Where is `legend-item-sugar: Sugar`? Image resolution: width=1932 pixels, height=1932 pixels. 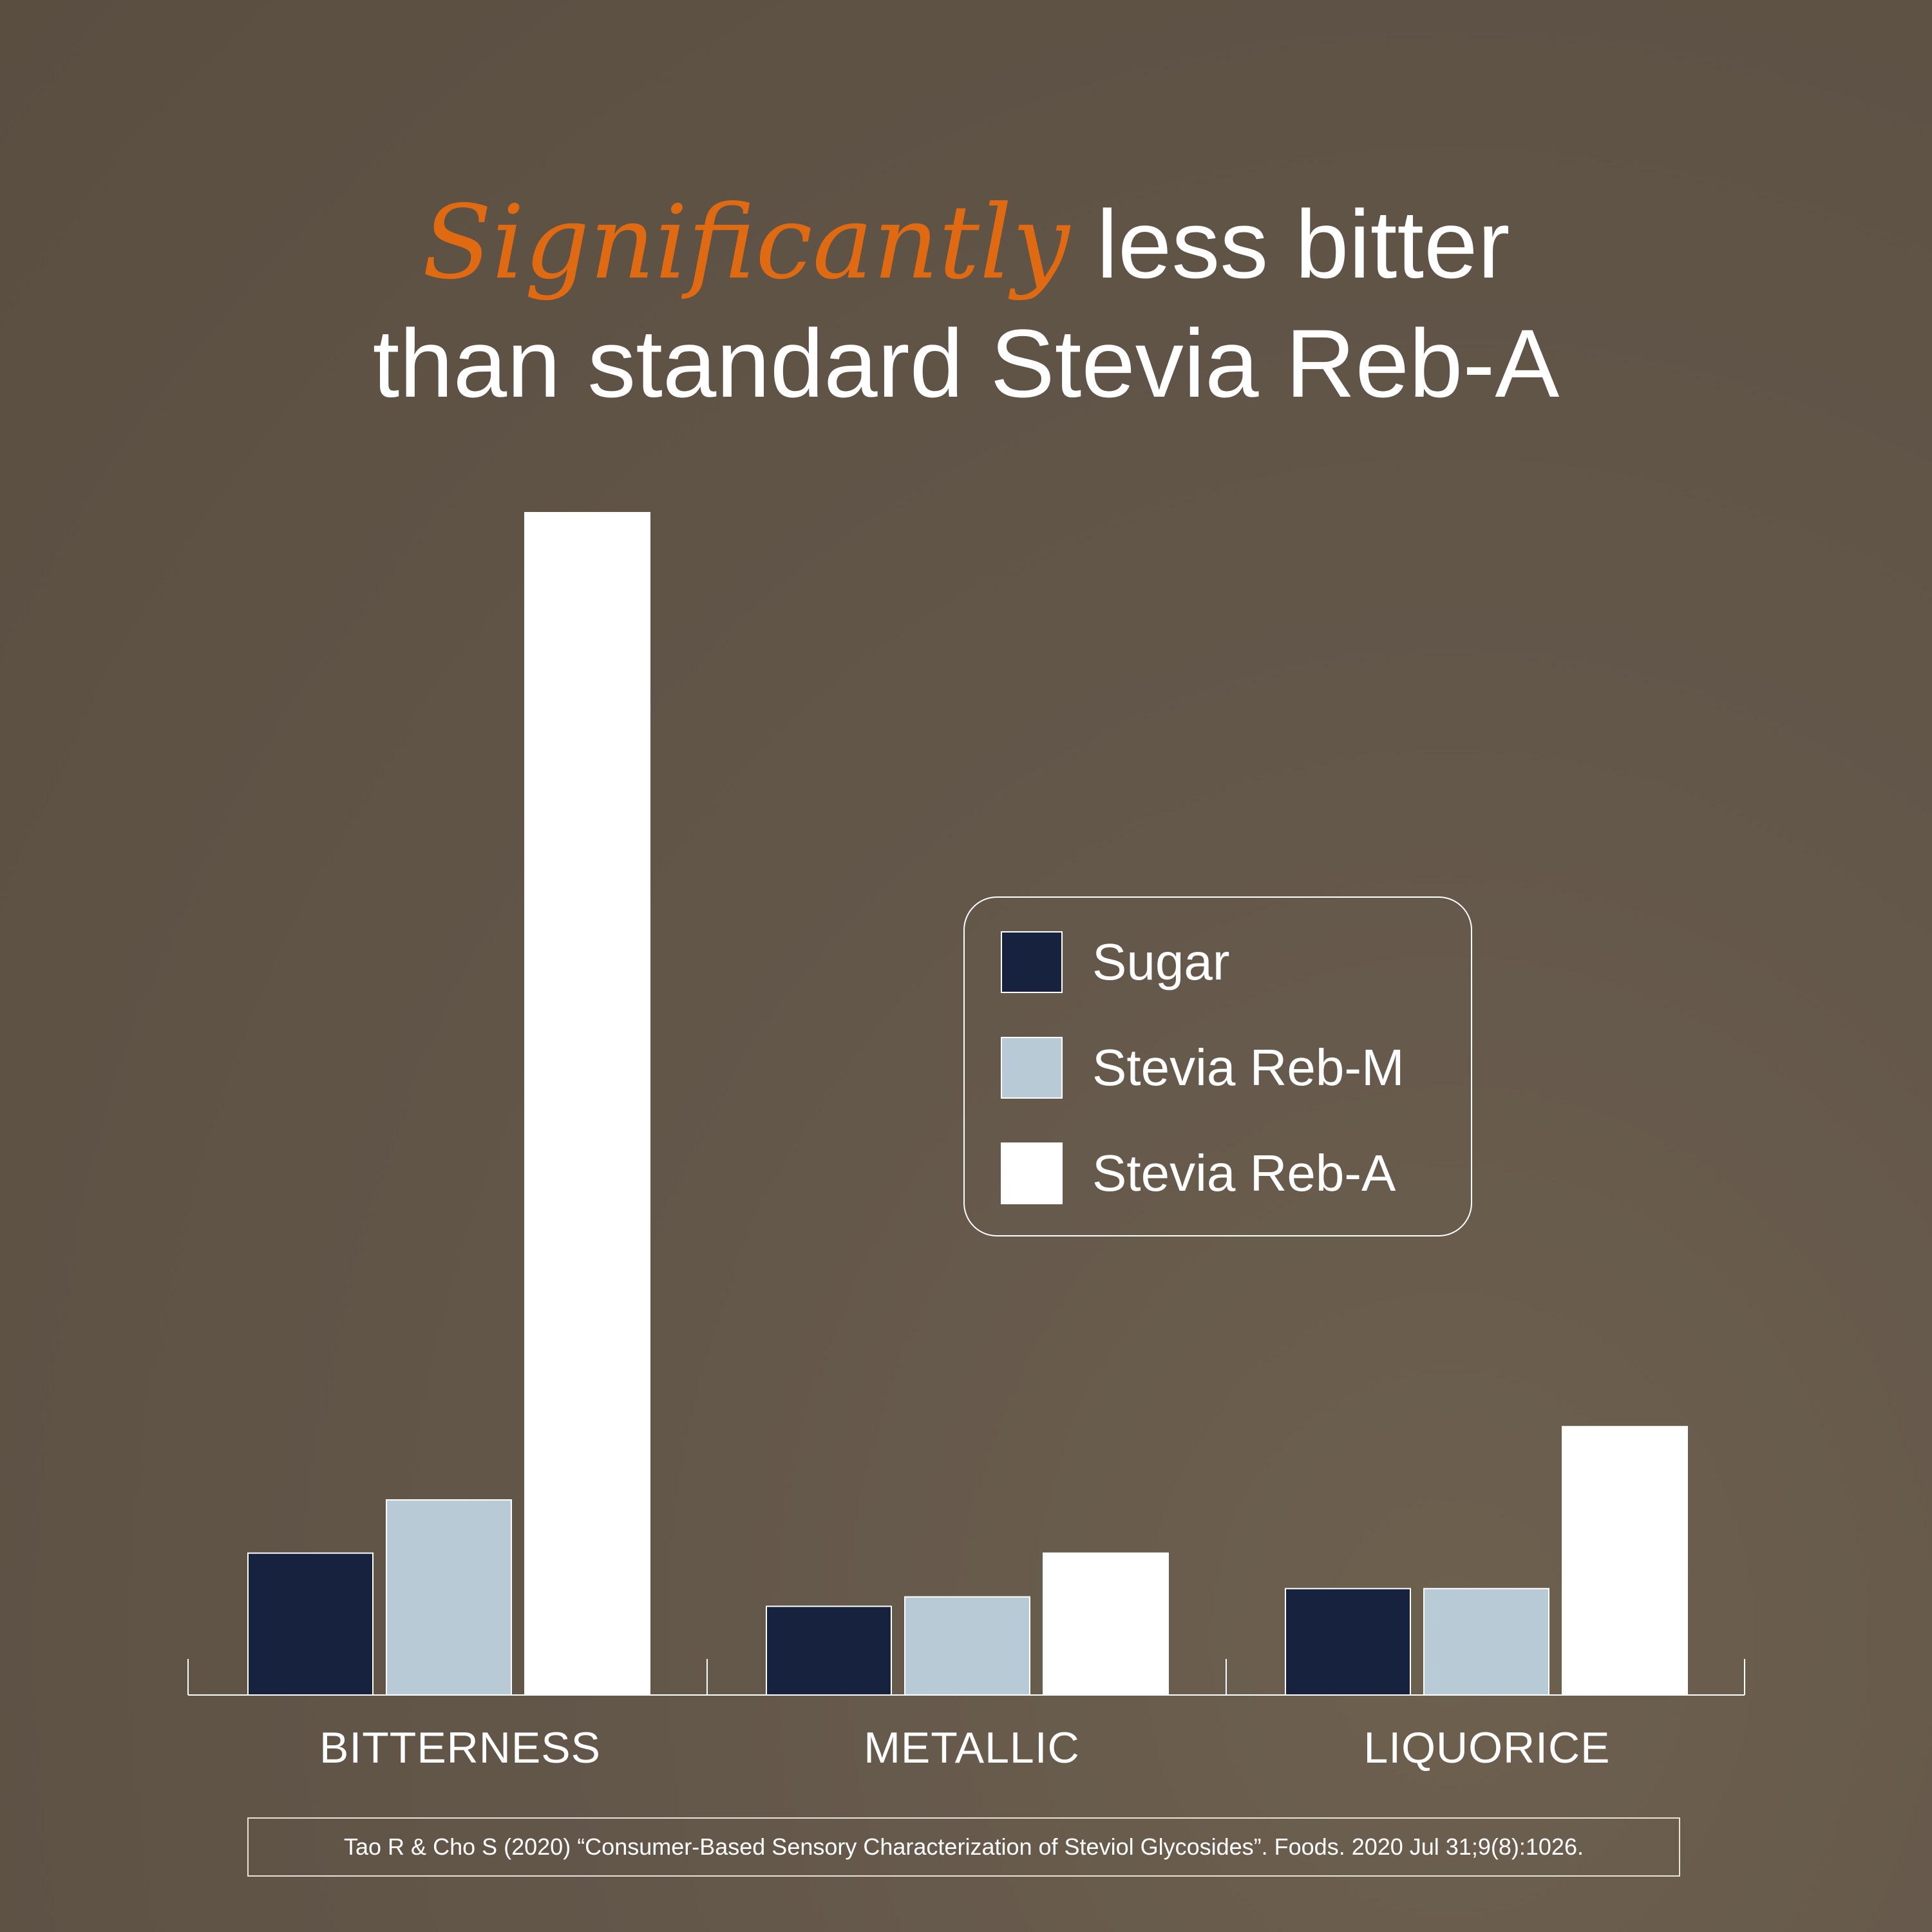
legend-item-sugar: Sugar is located at coordinates (1115, 962).